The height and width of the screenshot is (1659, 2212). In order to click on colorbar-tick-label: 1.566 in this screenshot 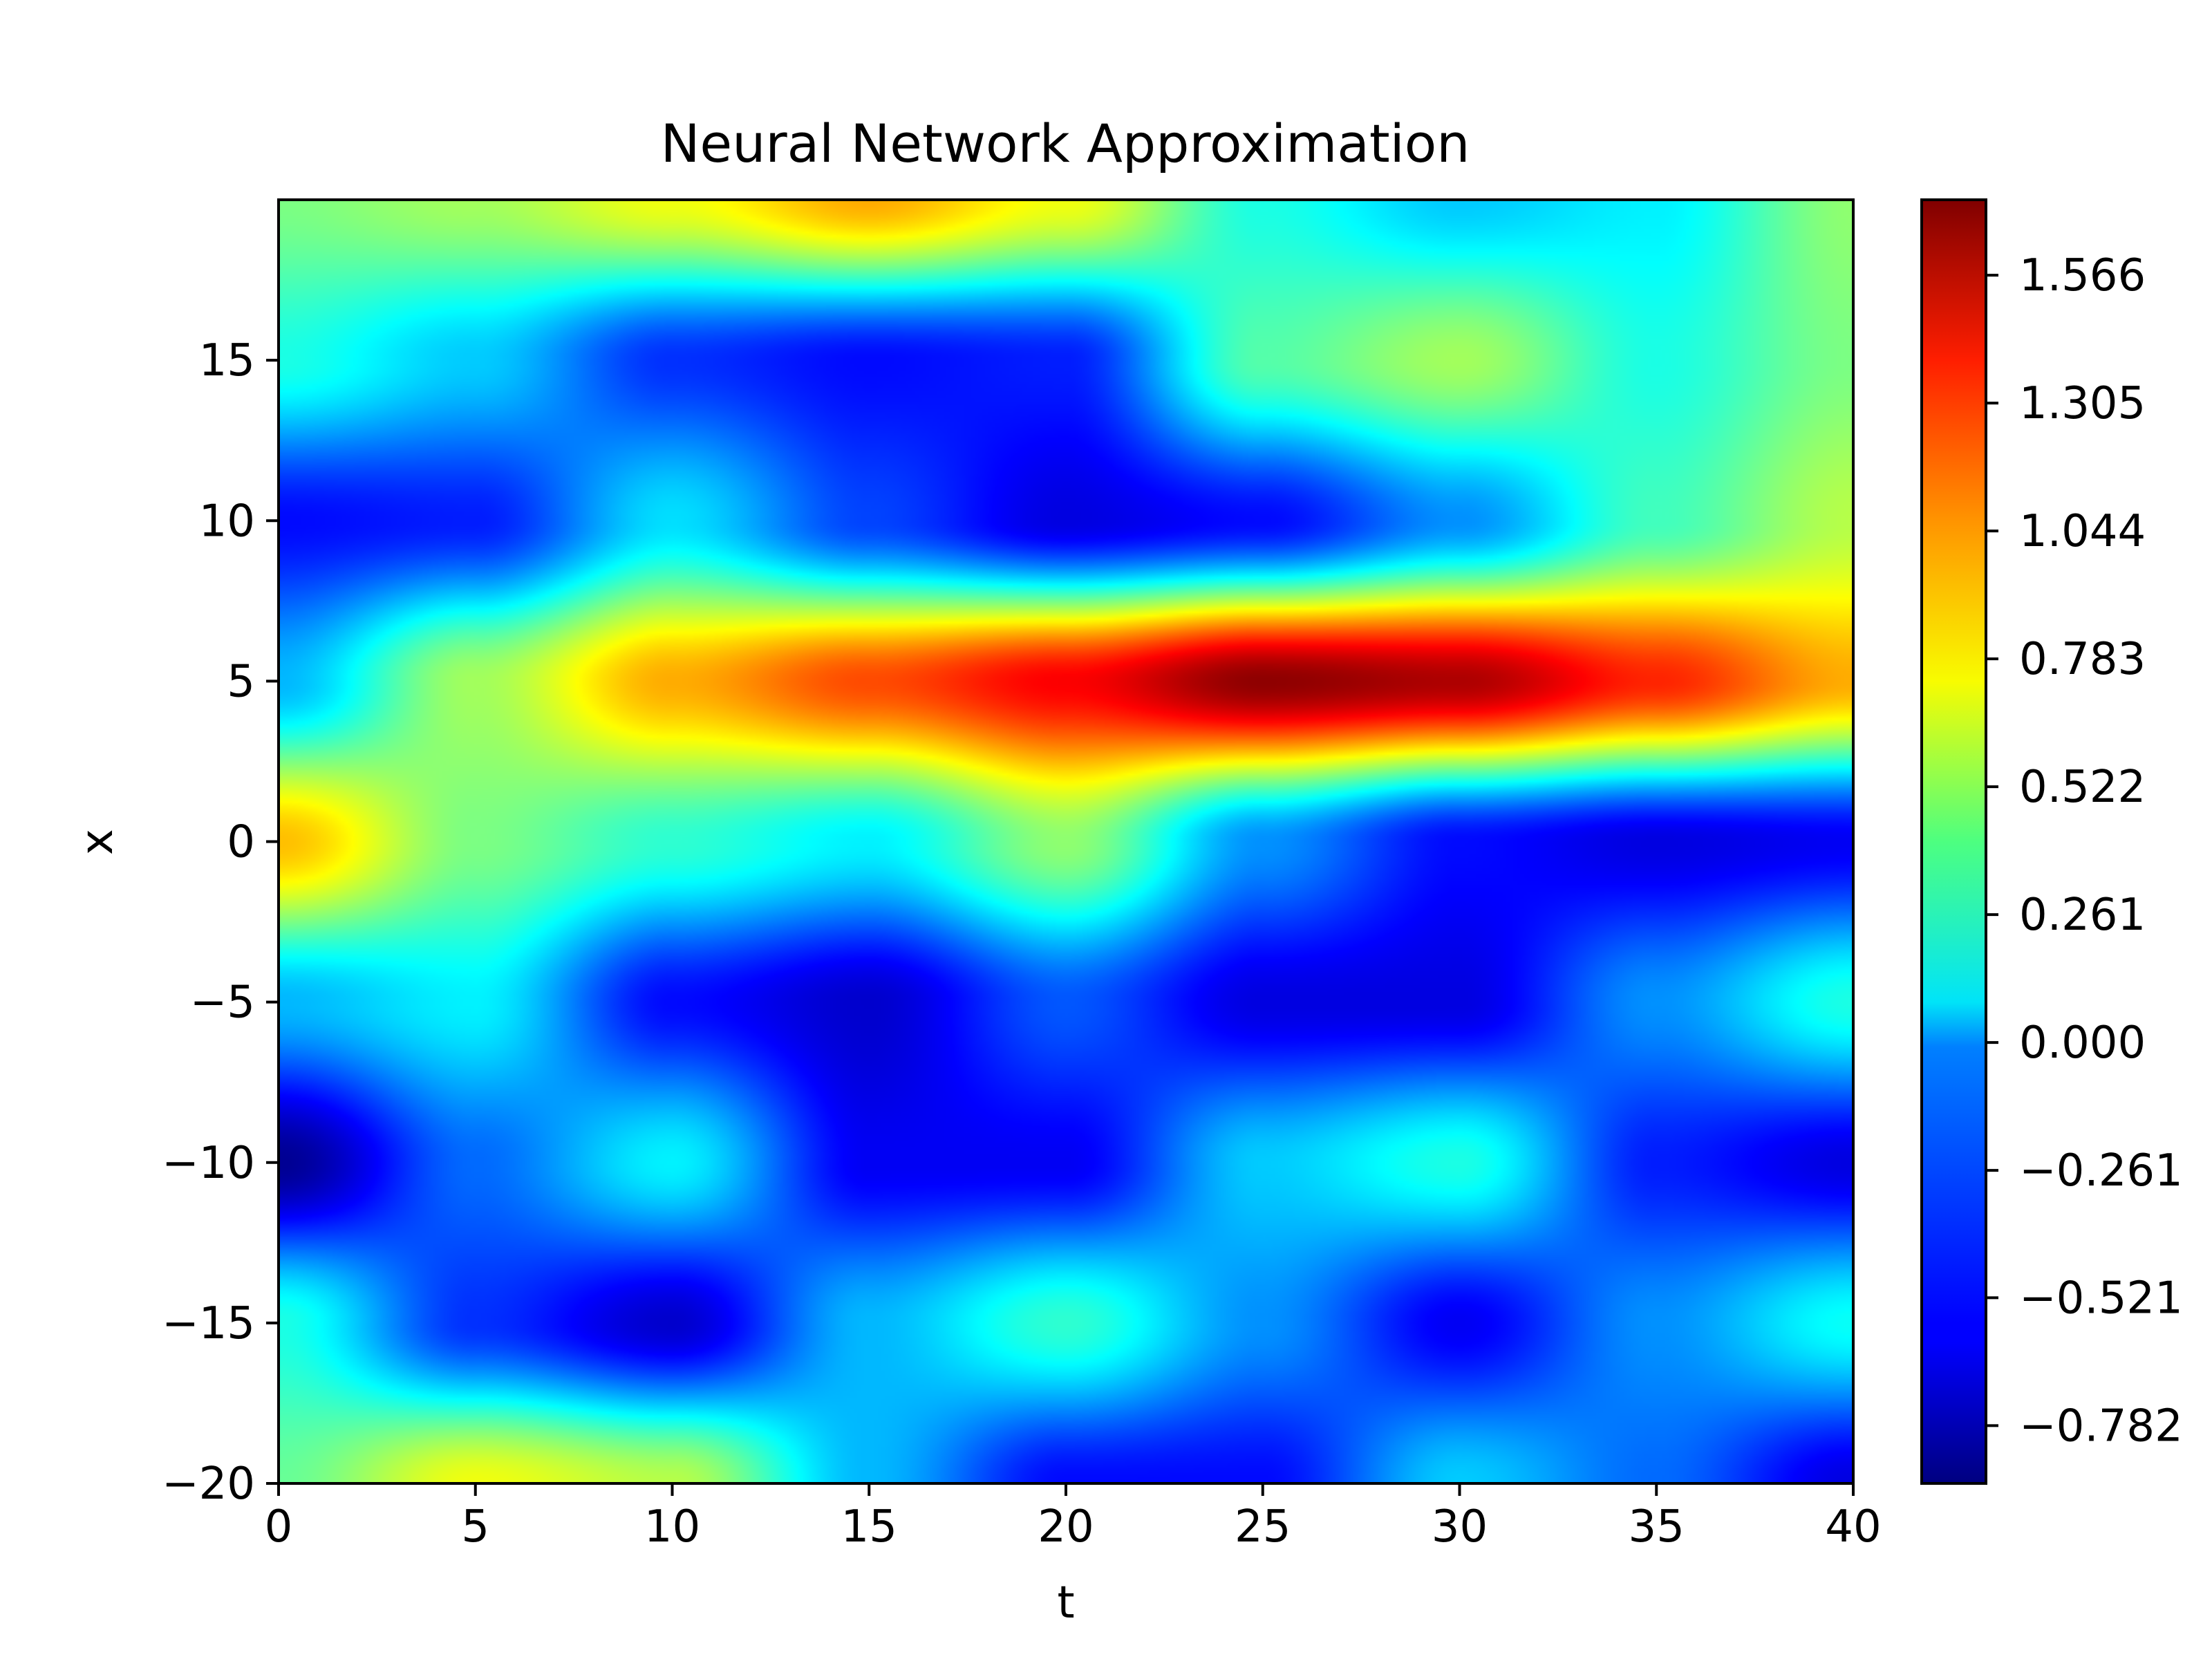, I will do `click(2082, 275)`.